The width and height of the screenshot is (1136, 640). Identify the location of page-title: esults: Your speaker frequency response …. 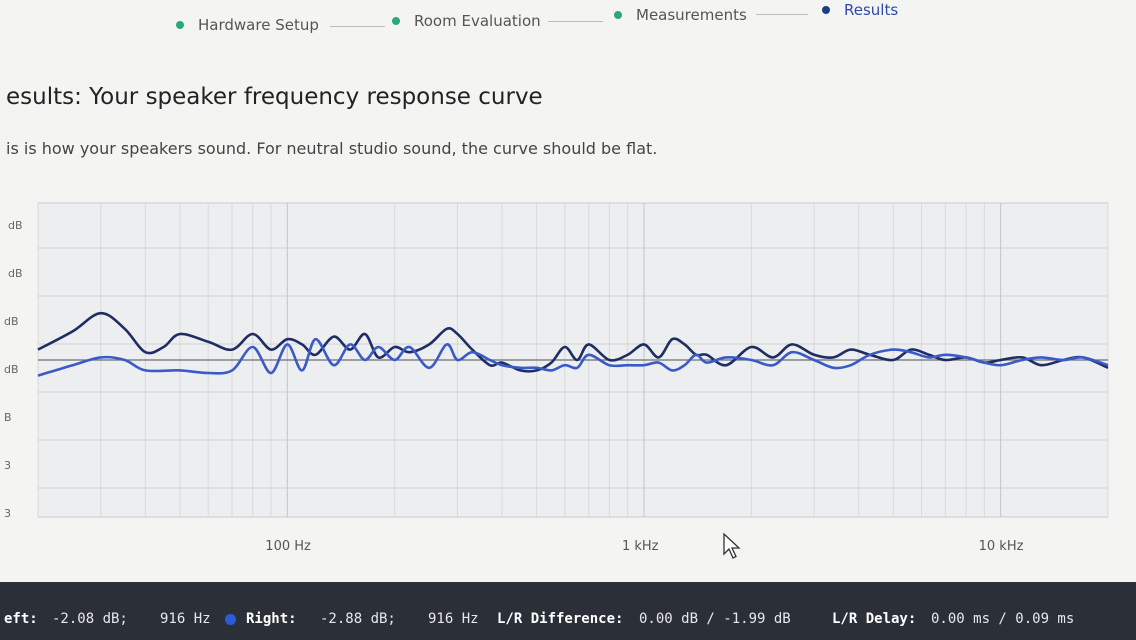
(274, 97).